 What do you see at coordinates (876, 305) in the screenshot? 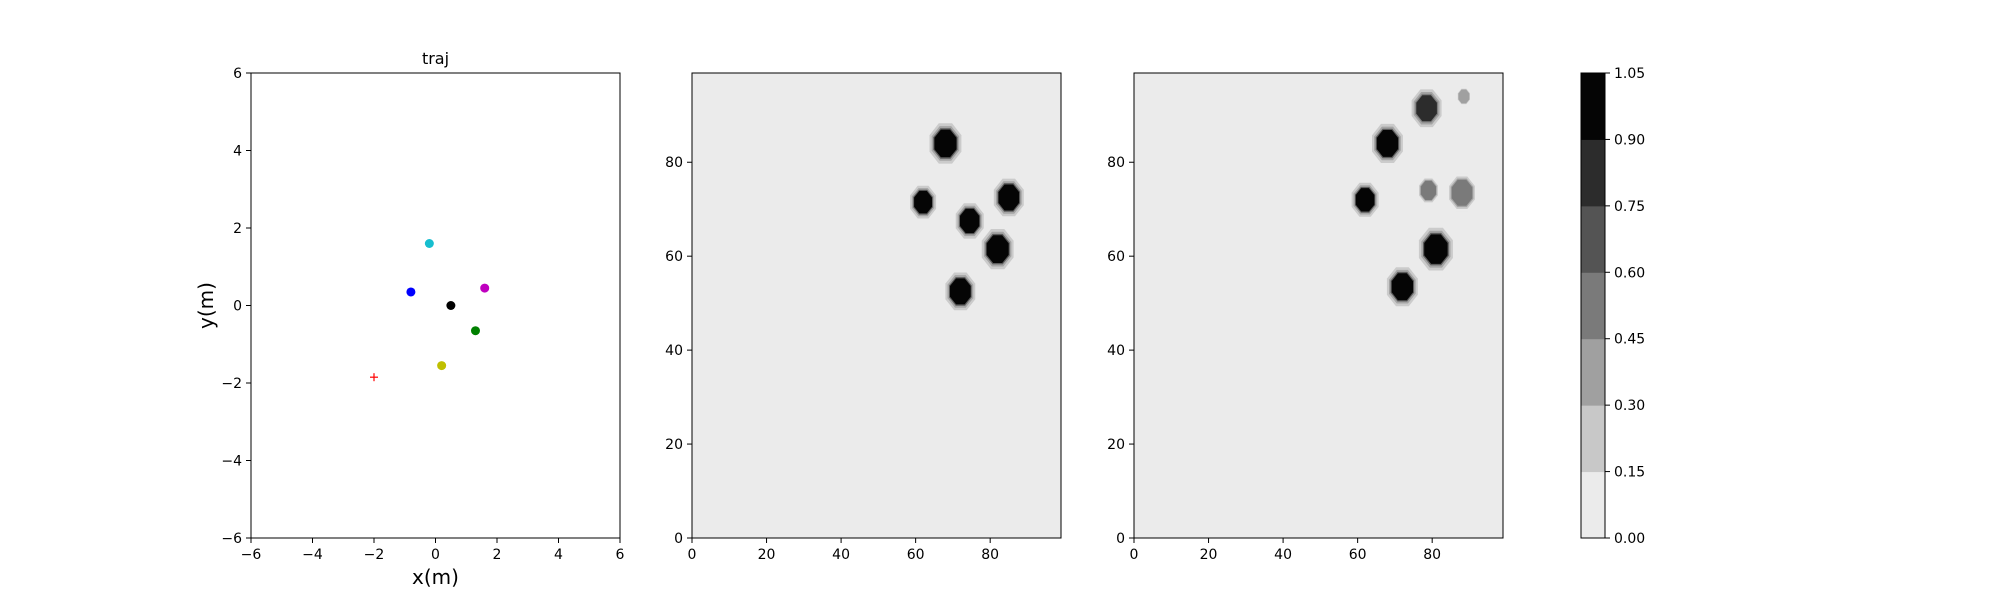
I see `occupancy-map-ground-truth-area` at bounding box center [876, 305].